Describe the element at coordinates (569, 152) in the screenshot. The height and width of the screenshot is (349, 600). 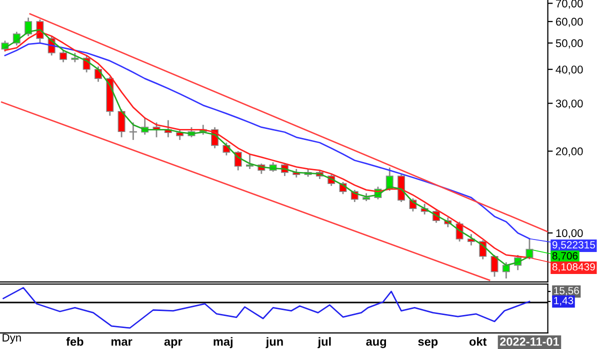
I see `y-tick-label: 20,00` at that location.